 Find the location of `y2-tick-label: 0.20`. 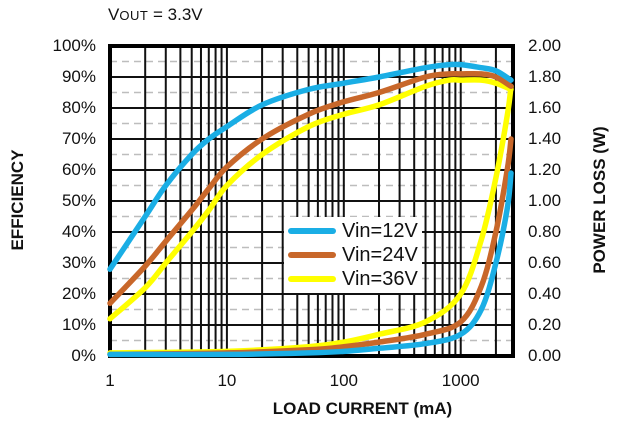

y2-tick-label: 0.20 is located at coordinates (545, 324).